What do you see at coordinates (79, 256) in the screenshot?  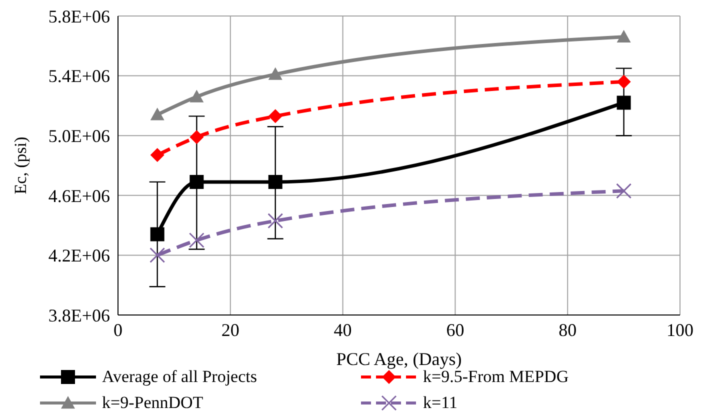 I see `y-tick-label: 4.2E+06` at bounding box center [79, 256].